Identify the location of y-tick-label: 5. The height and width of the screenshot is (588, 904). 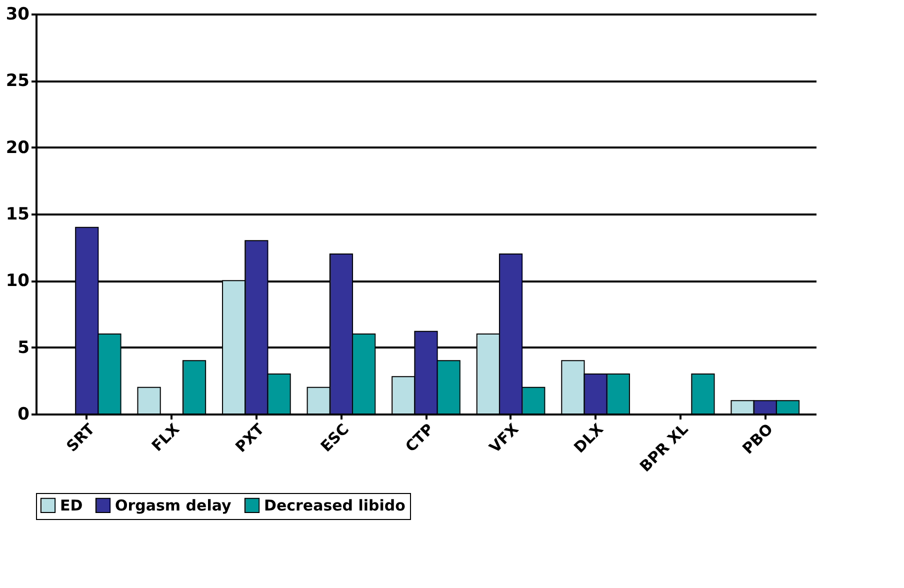
(24, 348).